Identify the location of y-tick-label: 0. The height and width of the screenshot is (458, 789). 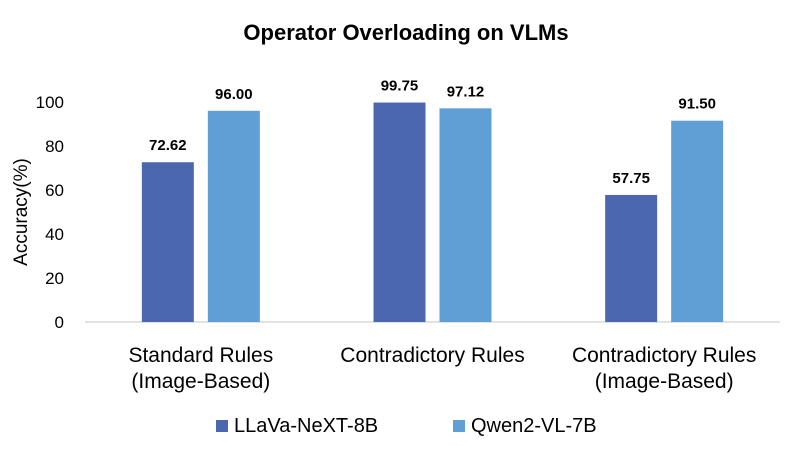
(59, 322).